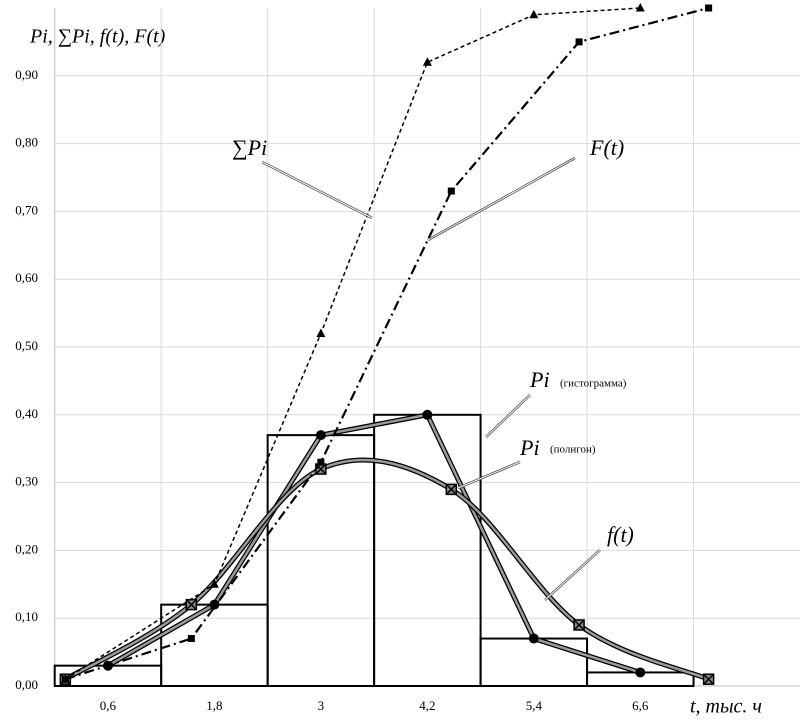  What do you see at coordinates (26, 345) in the screenshot?
I see `y-tick-label: 0,50` at bounding box center [26, 345].